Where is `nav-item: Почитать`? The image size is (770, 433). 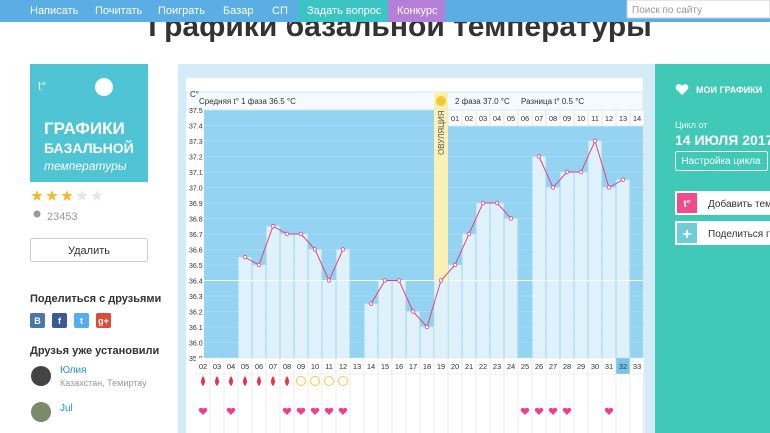 nav-item: Почитать is located at coordinates (118, 11).